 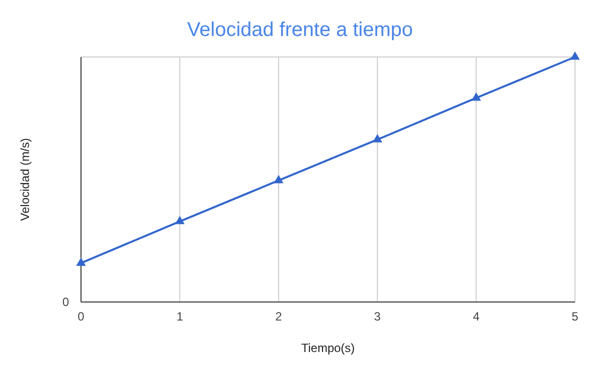 I want to click on chart-title: Velocidad frente a tiempo, so click(x=300, y=30).